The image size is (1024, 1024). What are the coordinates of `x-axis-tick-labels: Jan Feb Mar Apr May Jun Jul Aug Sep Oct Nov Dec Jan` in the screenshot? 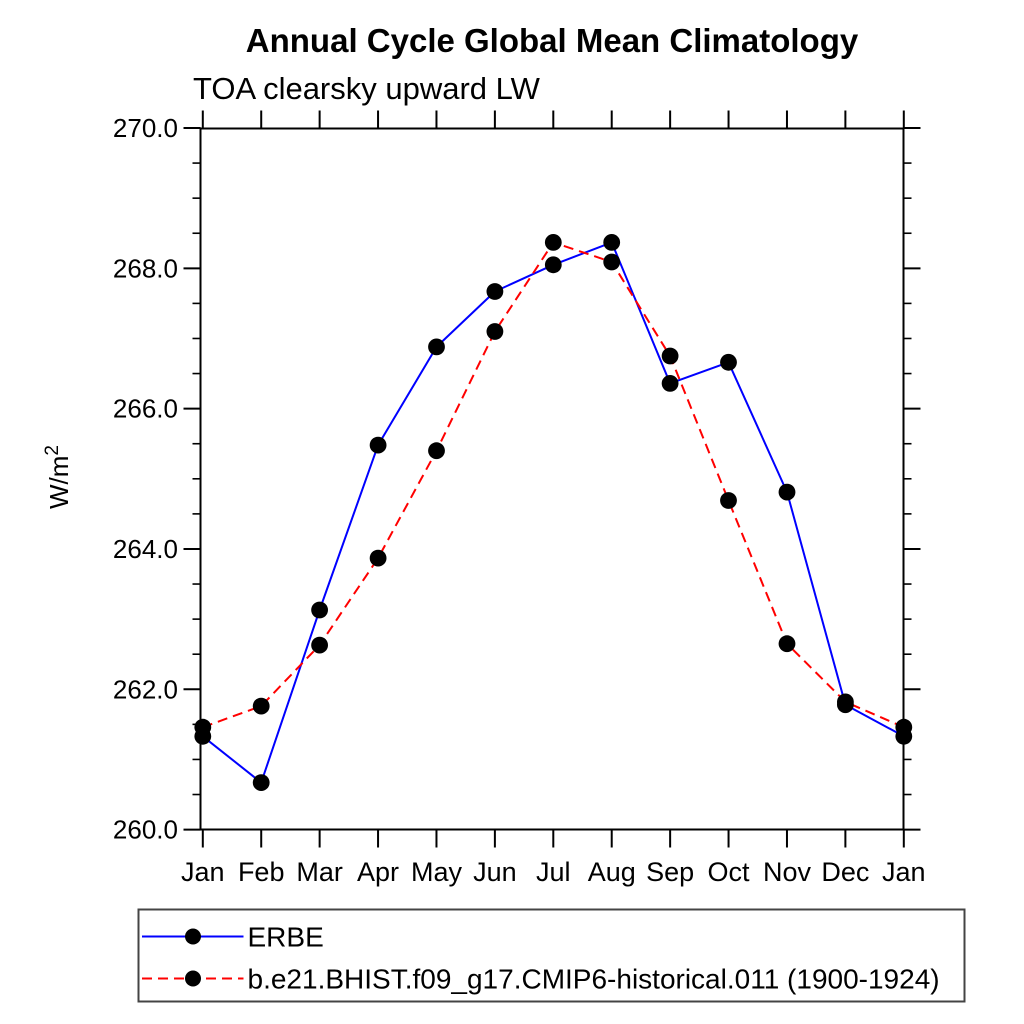 It's located at (553, 872).